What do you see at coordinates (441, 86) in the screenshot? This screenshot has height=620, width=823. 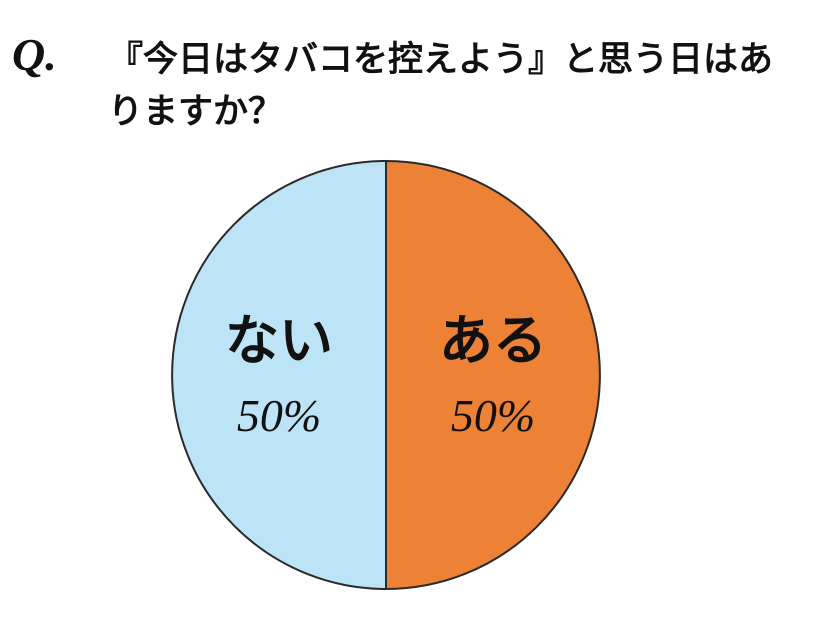 I see `chart-title: 『今日はタバコを控えよう』と思う日はありますか？` at bounding box center [441, 86].